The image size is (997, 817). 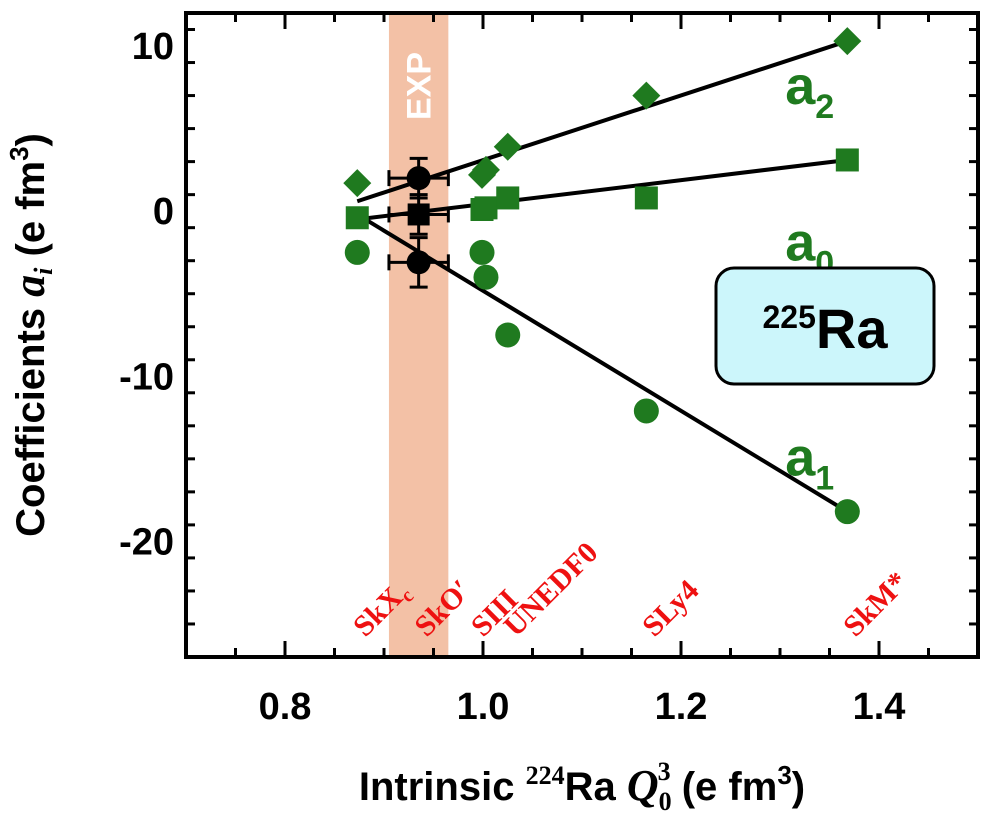 I want to click on x-axis-title: Intrinsic 224Ra Q03 (e fm3), so click(x=582, y=786).